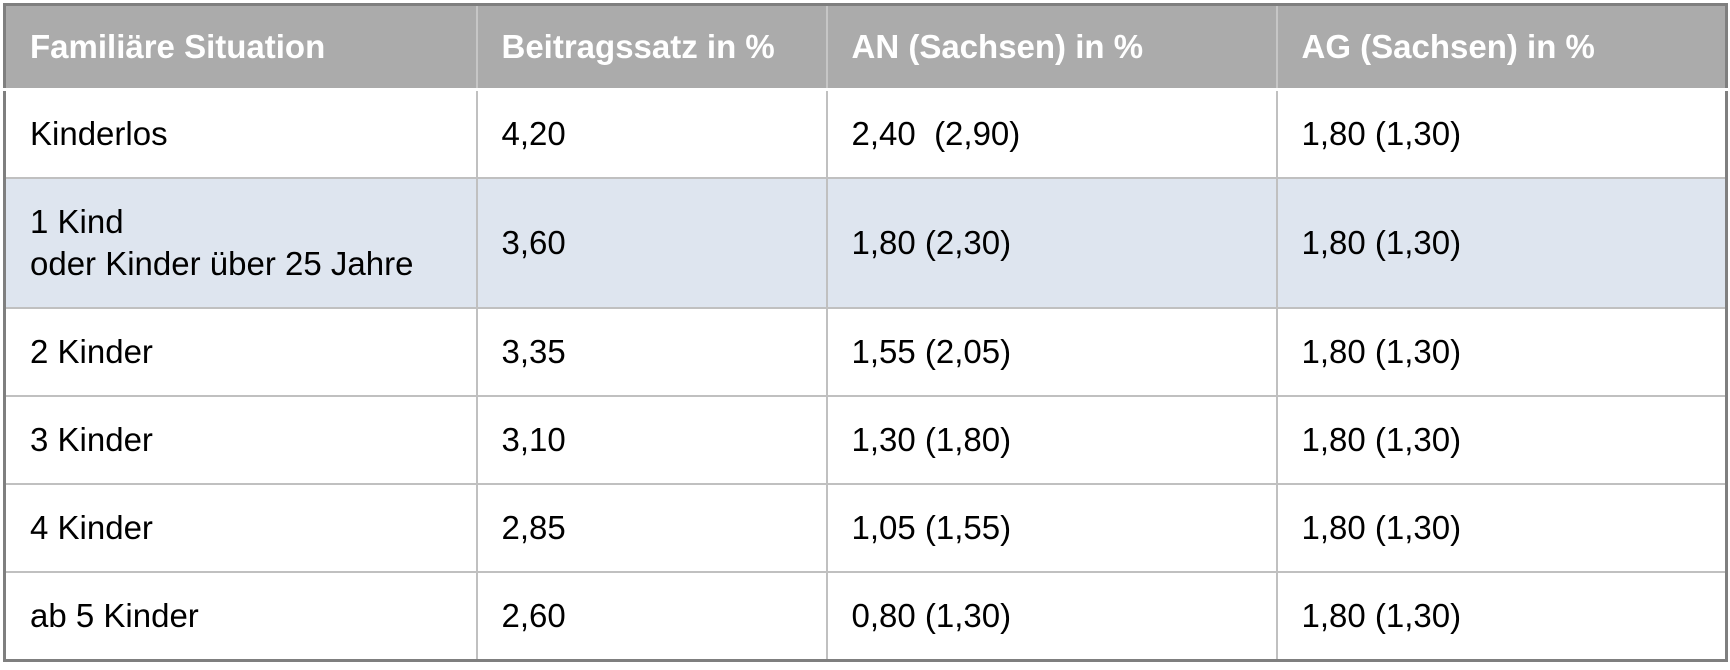 Image resolution: width=1730 pixels, height=670 pixels. What do you see at coordinates (651, 440) in the screenshot?
I see `cell-beitragssatz: 3,10` at bounding box center [651, 440].